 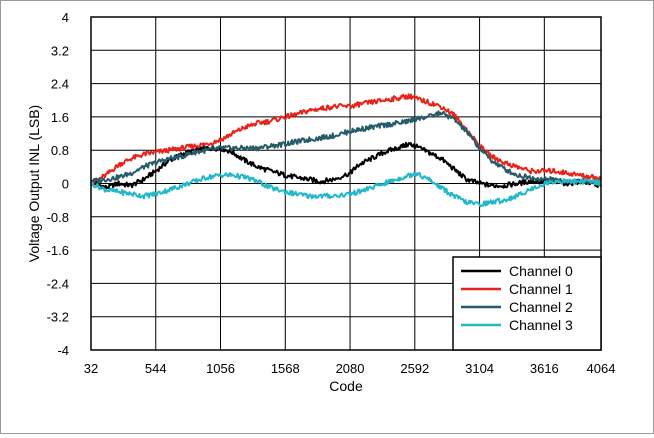 I want to click on y-tick-label: 3.2, so click(x=60, y=50).